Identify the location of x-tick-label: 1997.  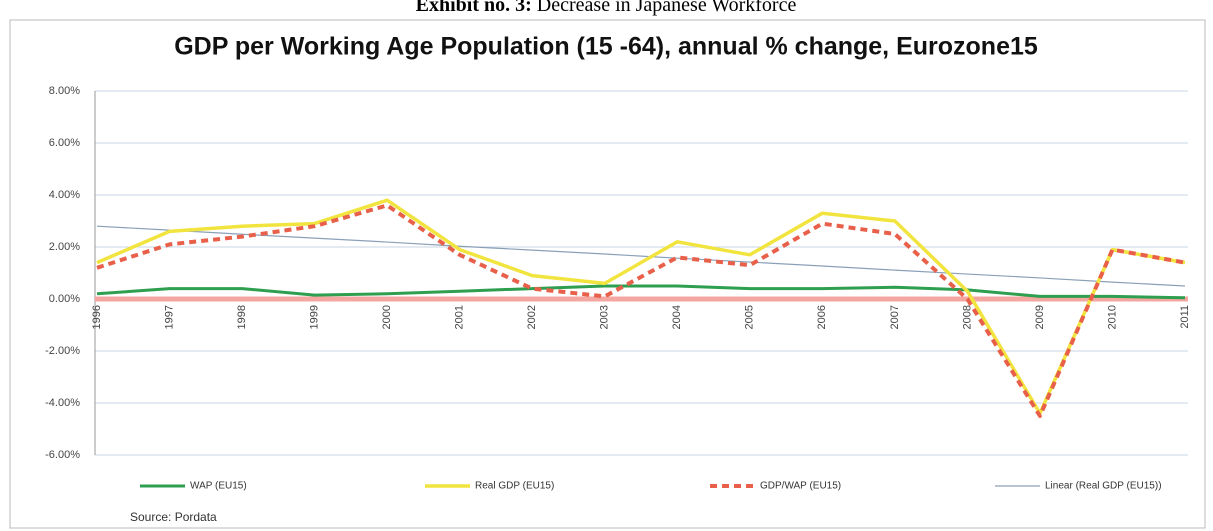
(169, 317).